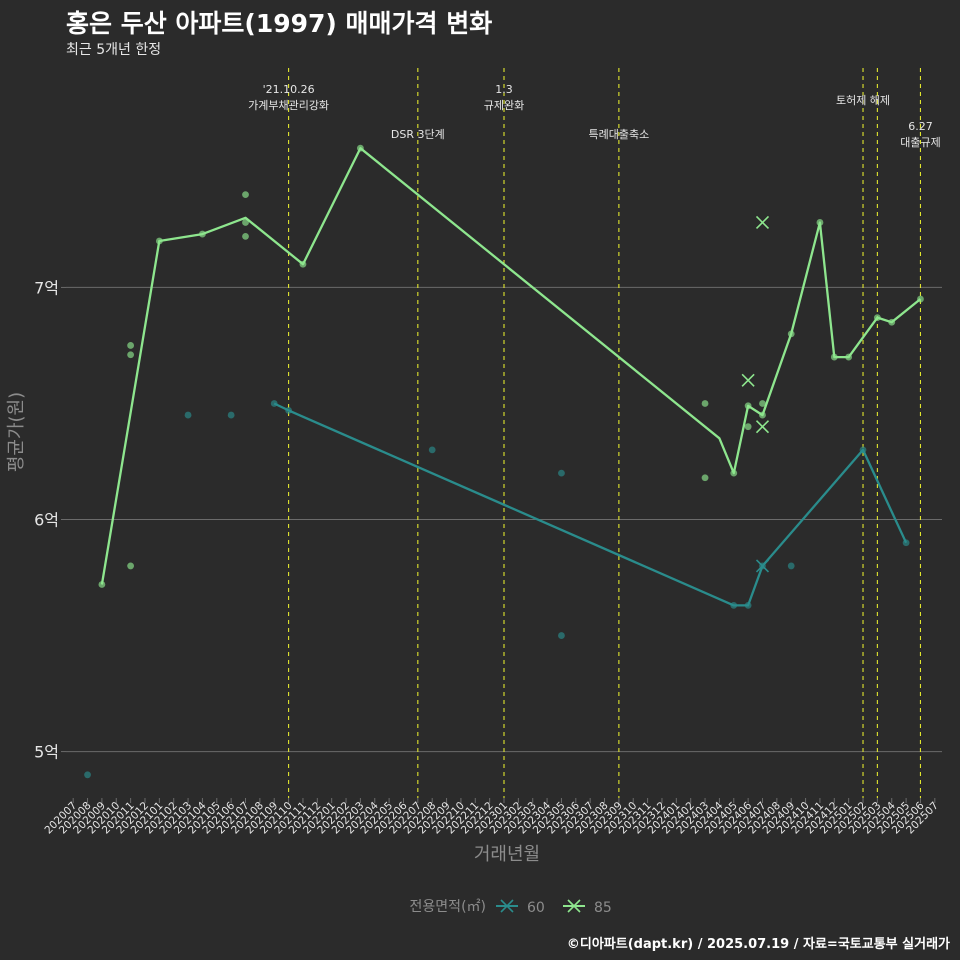  I want to click on legend-title: 전용면적(㎡), so click(448, 907).